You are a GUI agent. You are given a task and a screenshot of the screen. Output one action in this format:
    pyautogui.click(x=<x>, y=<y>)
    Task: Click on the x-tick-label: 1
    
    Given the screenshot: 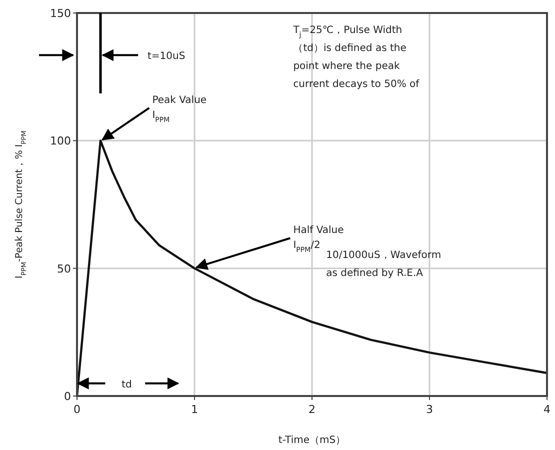 What is the action you would take?
    pyautogui.click(x=194, y=409)
    